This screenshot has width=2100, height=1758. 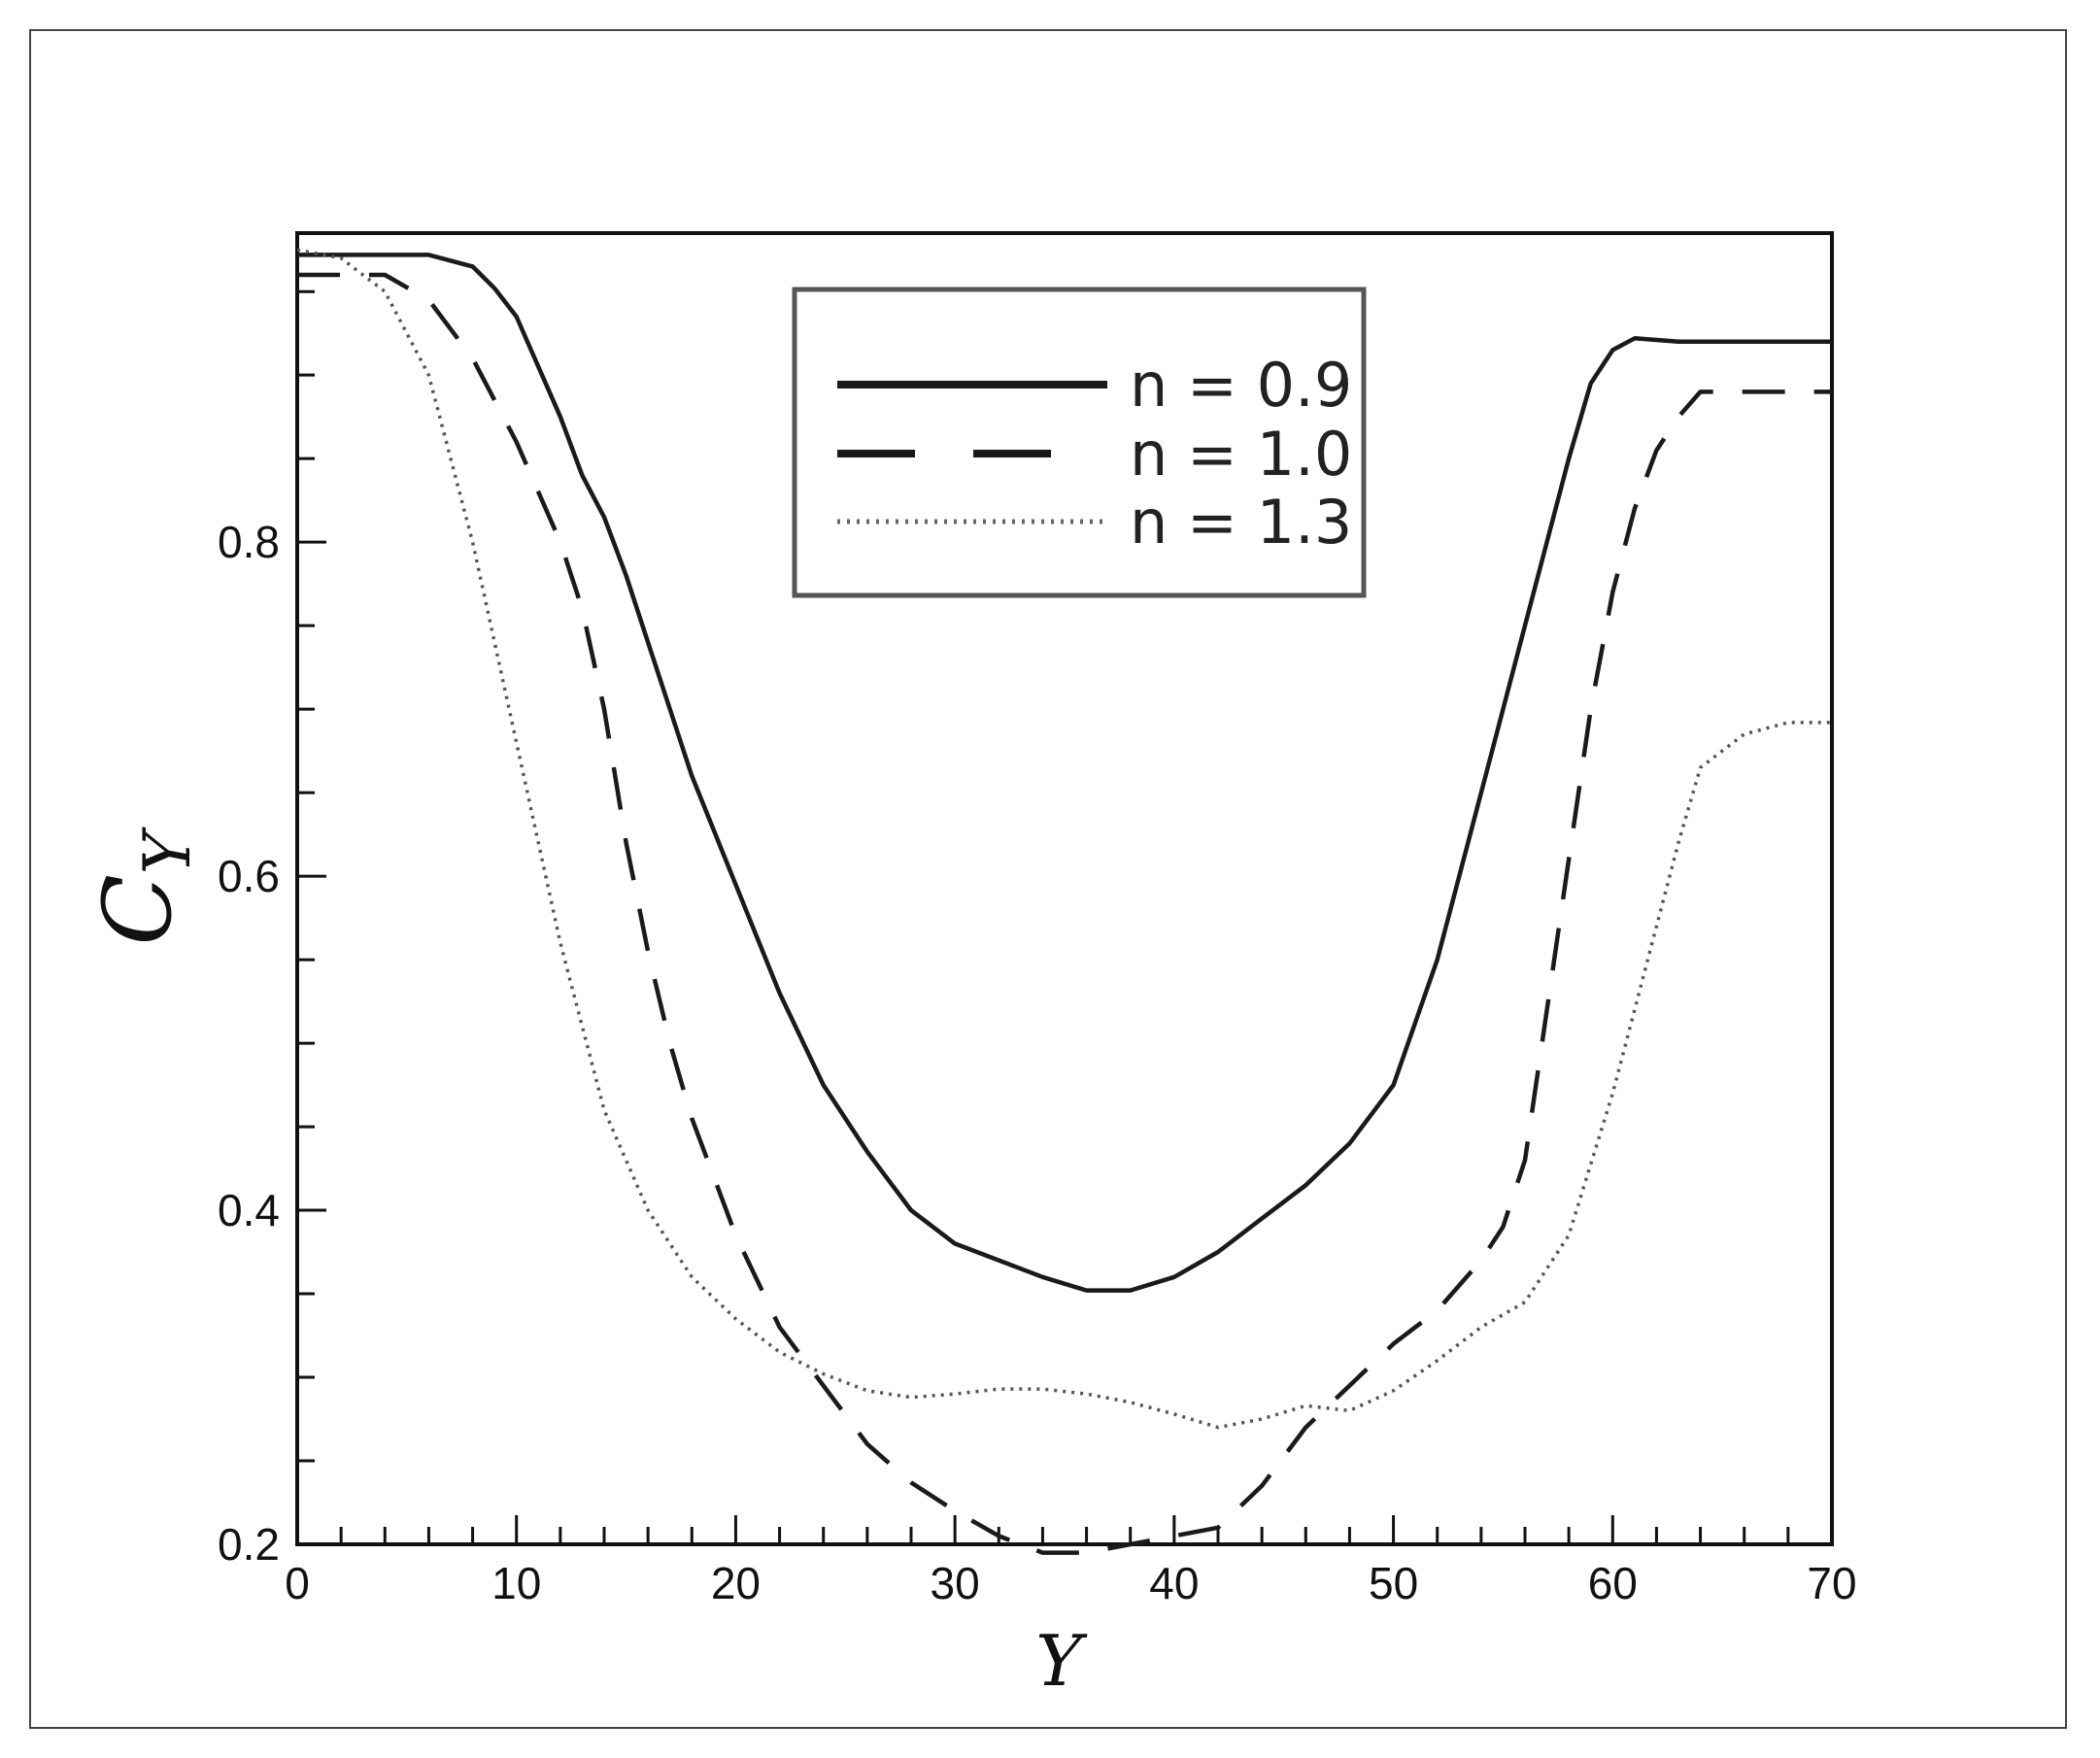 I want to click on y-tick-label: 0.2, so click(x=249, y=1545).